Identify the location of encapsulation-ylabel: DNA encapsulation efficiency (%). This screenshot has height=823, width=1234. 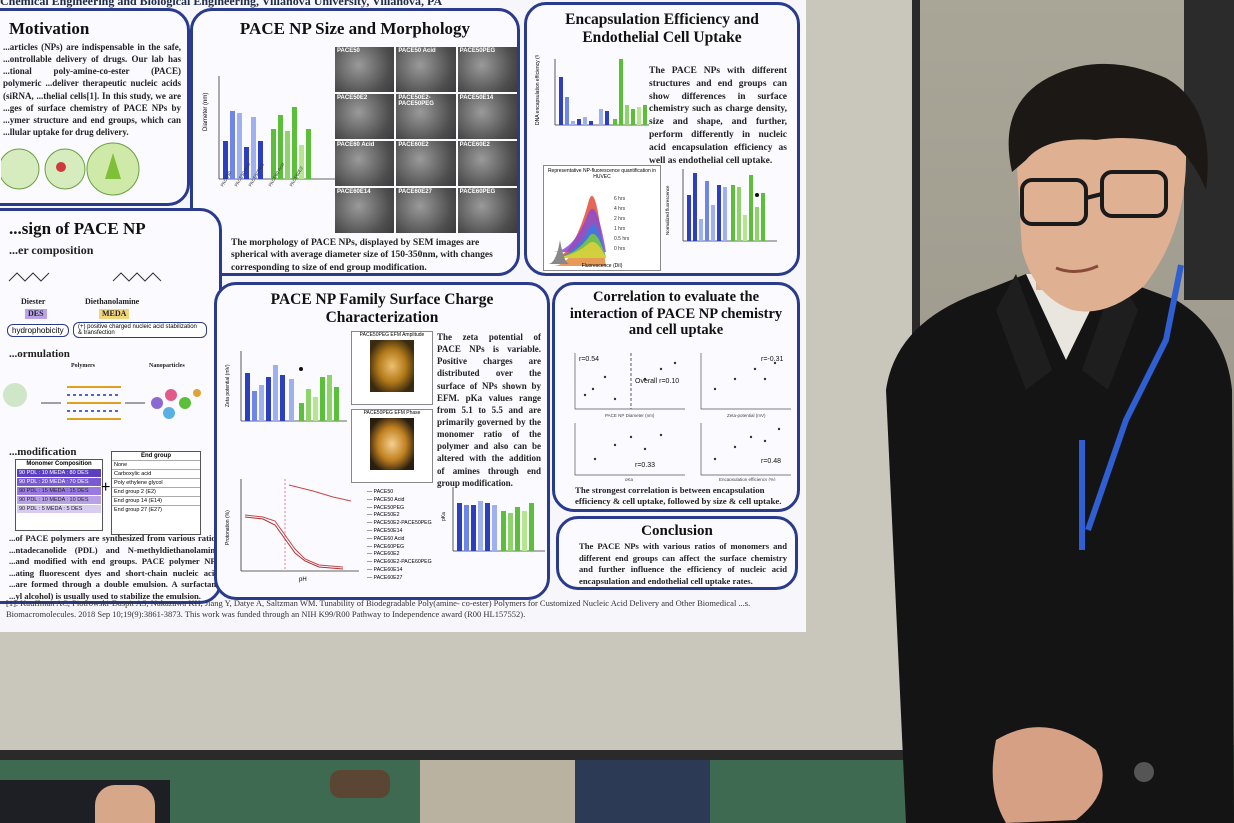
(538, 90).